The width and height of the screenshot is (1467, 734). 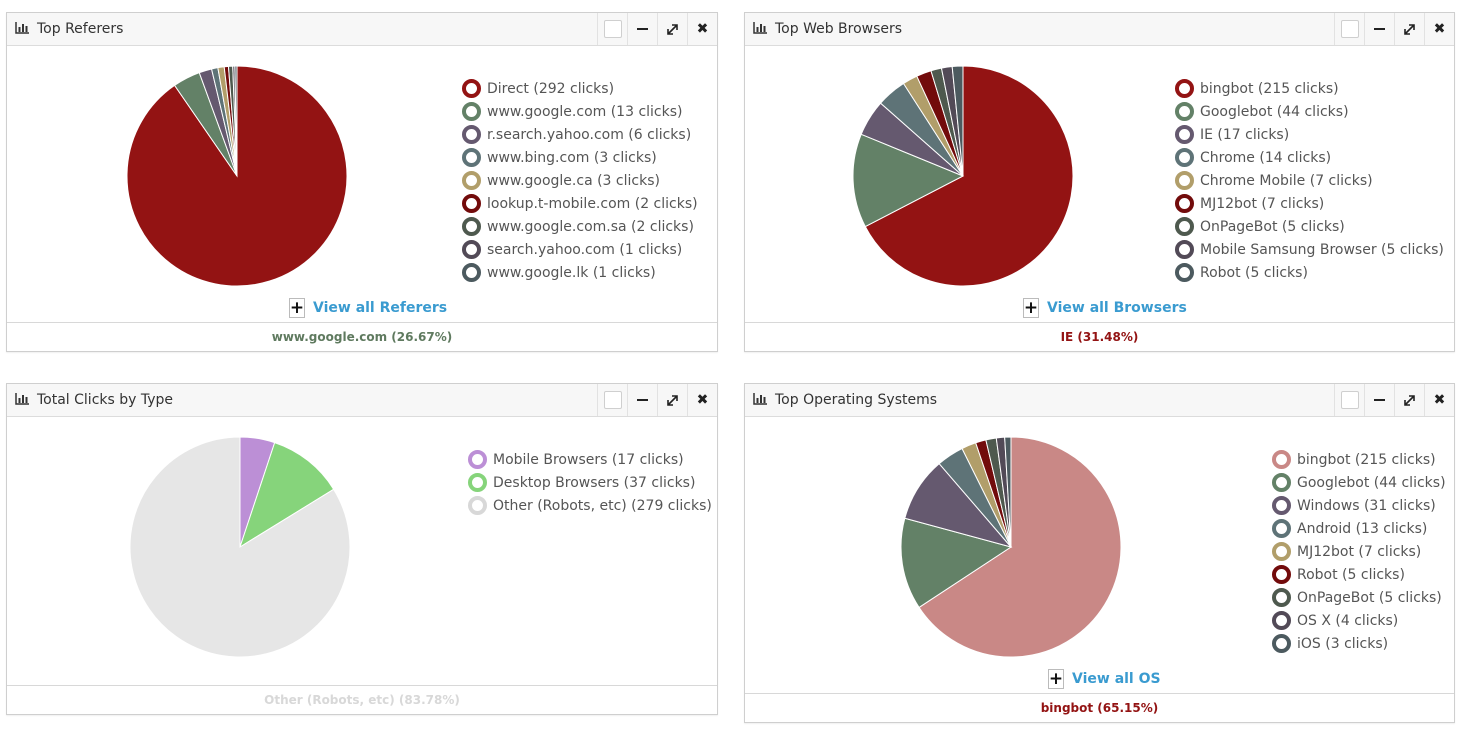 What do you see at coordinates (1056, 678) in the screenshot?
I see `plus-icon: +` at bounding box center [1056, 678].